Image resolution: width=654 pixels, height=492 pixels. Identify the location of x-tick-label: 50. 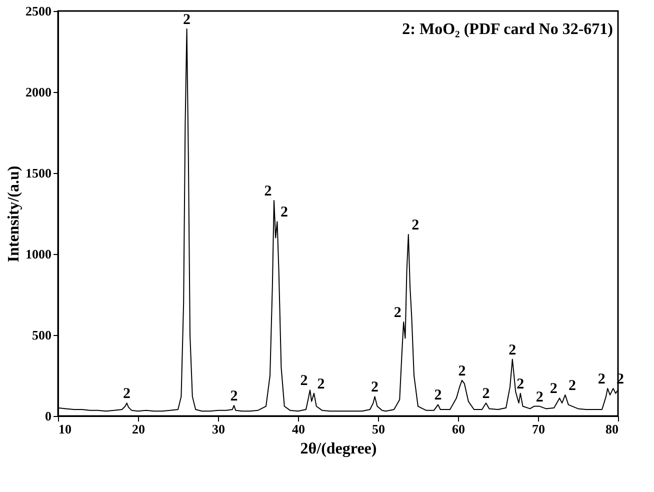
(378, 429).